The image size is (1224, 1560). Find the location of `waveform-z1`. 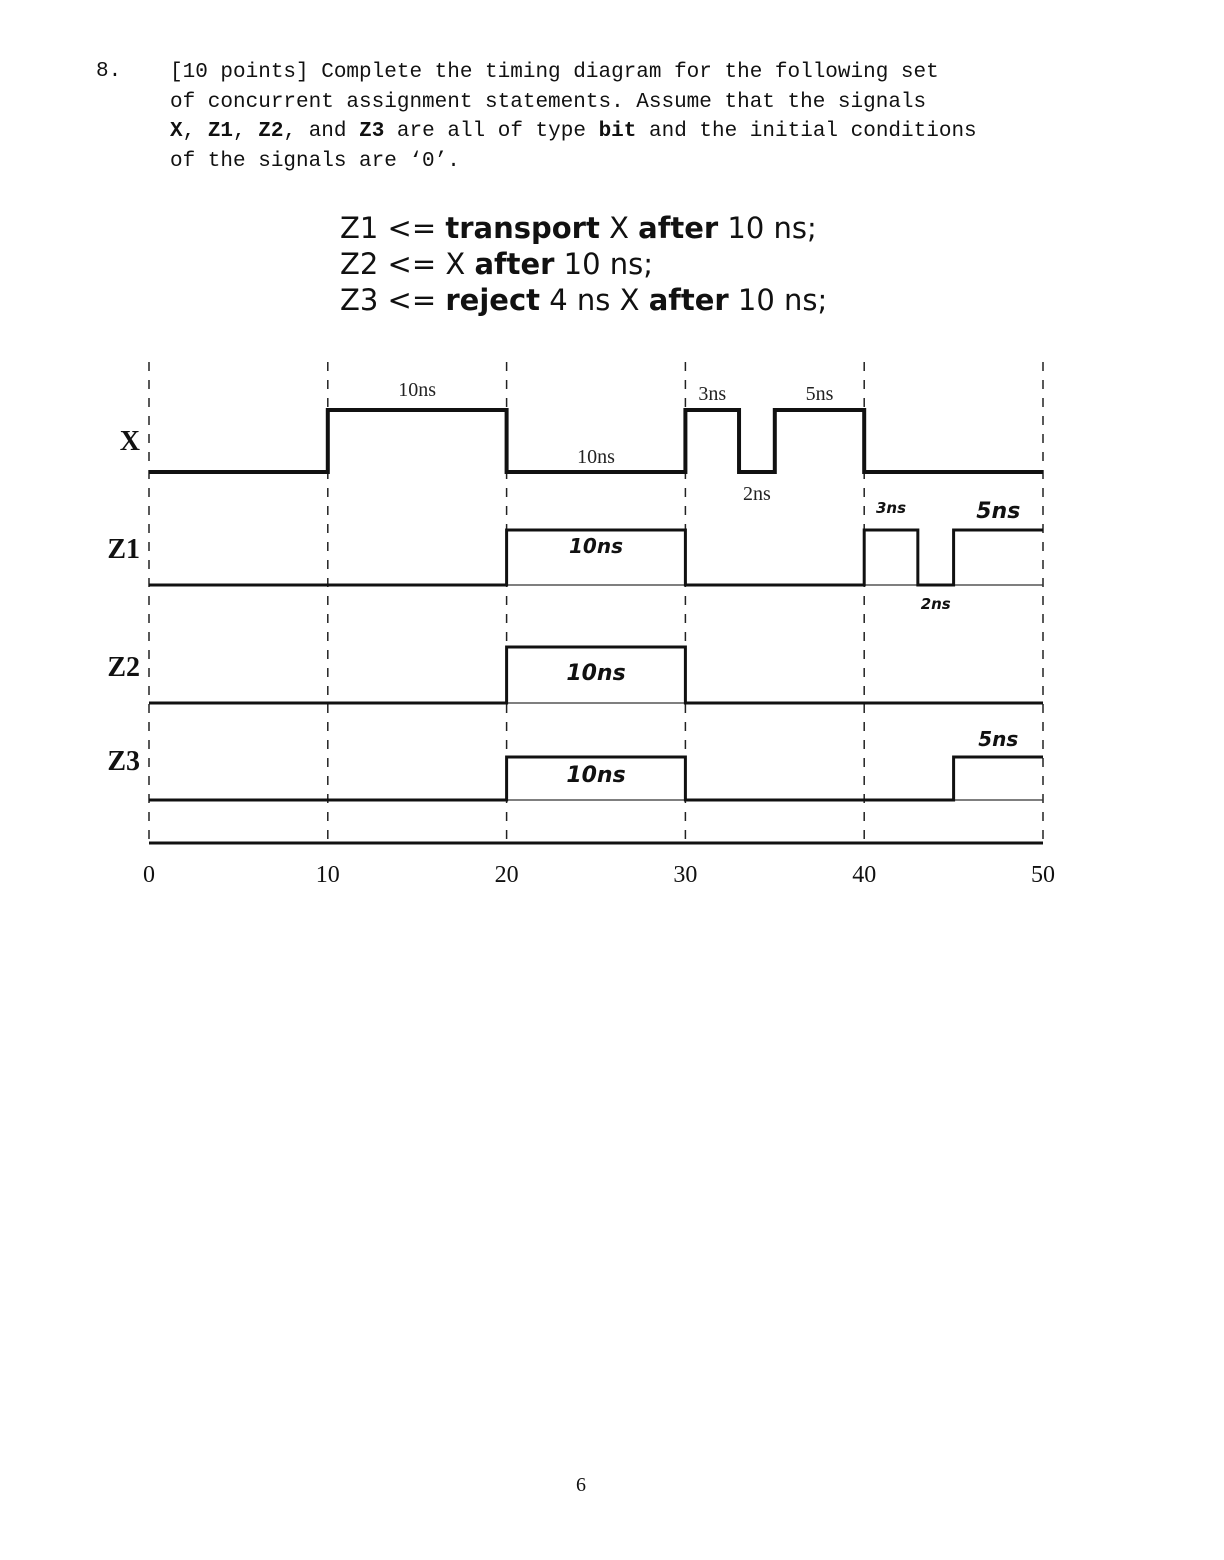

waveform-z1 is located at coordinates (596, 557).